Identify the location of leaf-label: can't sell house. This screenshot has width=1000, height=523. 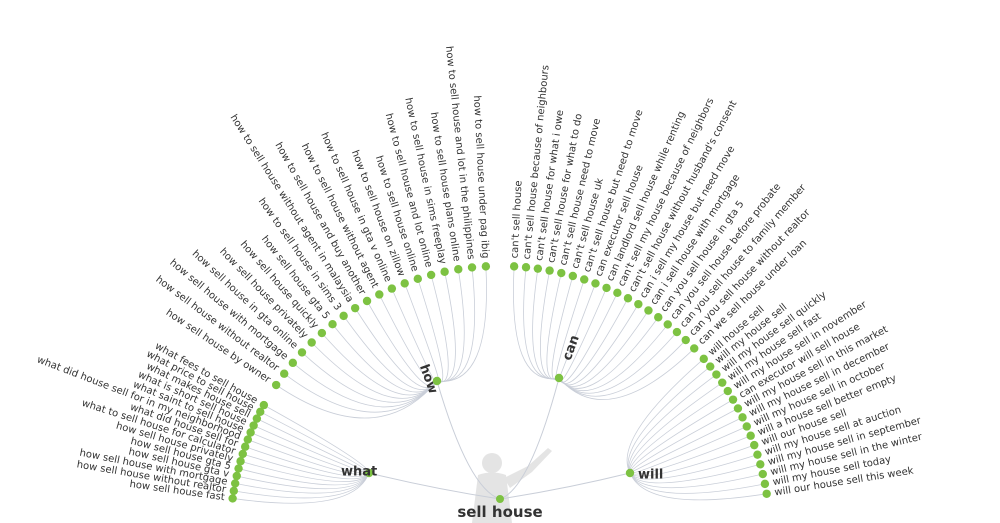
(517, 219).